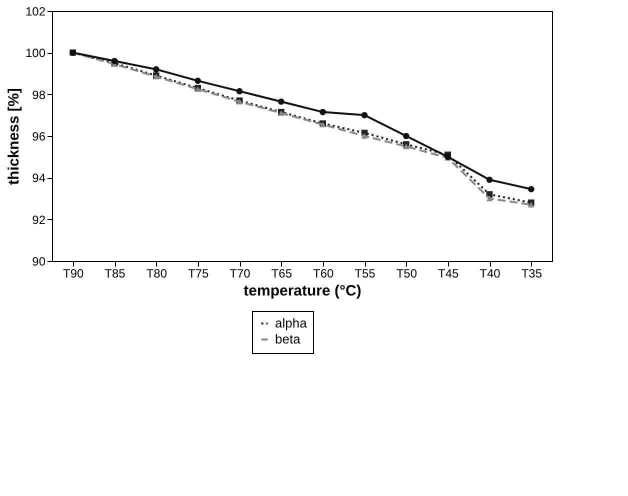 This screenshot has height=496, width=628. What do you see at coordinates (35, 11) in the screenshot?
I see `y-tick-label: 102` at bounding box center [35, 11].